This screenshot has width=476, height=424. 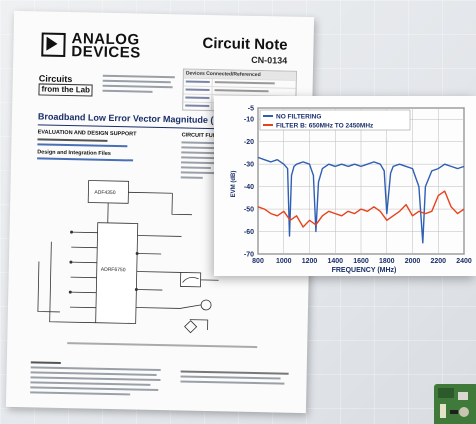 I want to click on x-axis-label: FREQUENCY (MHz), so click(x=364, y=270).